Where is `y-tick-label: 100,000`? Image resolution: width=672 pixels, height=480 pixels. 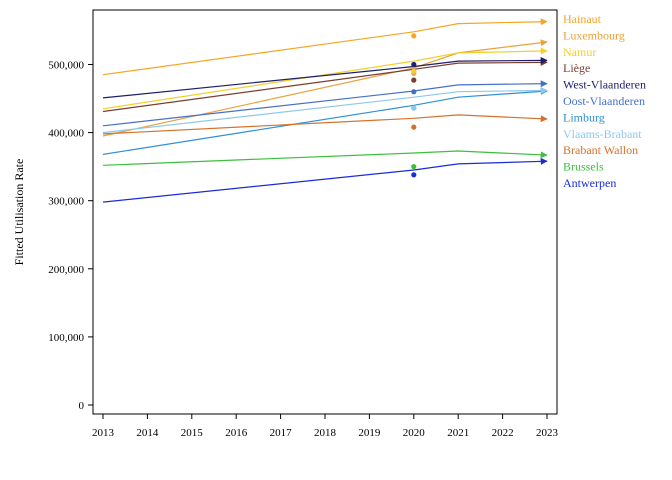 y-tick-label: 100,000 is located at coordinates (66, 338).